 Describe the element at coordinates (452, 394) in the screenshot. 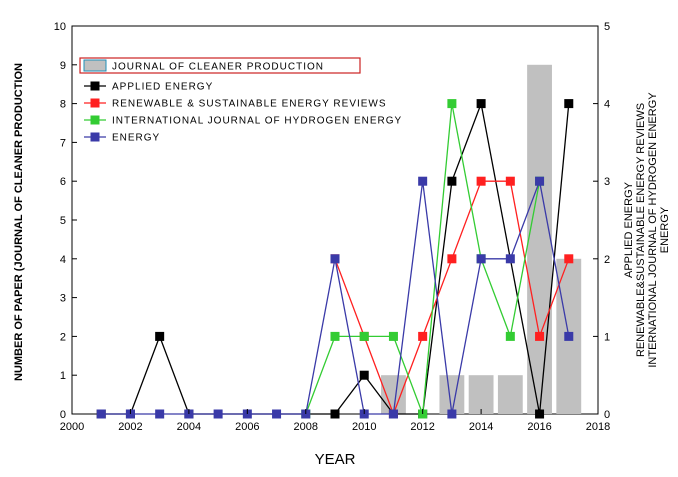

I see `bar-2013` at that location.